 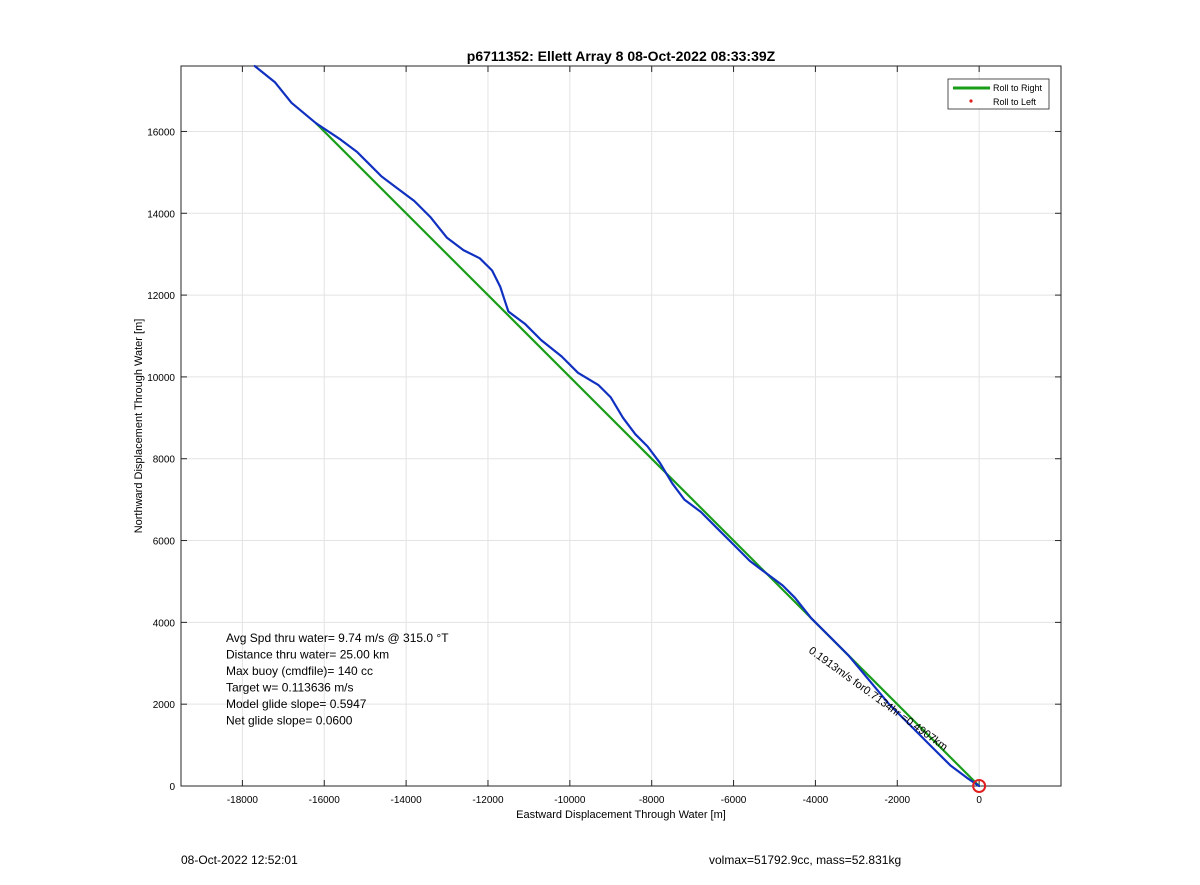 What do you see at coordinates (161, 296) in the screenshot?
I see `y-tick-label: 12000` at bounding box center [161, 296].